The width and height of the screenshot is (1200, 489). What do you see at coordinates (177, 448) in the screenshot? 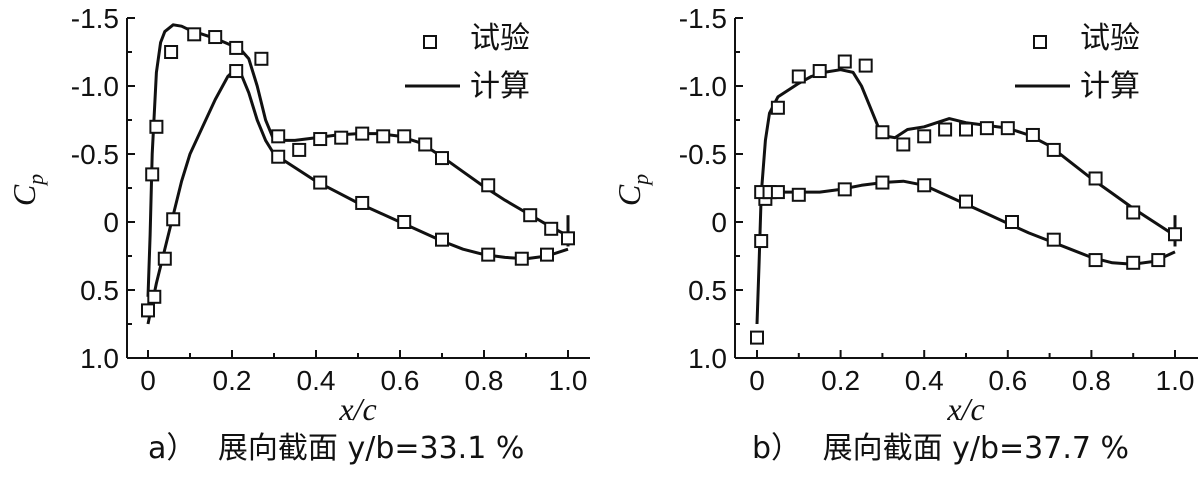
I see `panel-caption-label: a）` at bounding box center [177, 448].